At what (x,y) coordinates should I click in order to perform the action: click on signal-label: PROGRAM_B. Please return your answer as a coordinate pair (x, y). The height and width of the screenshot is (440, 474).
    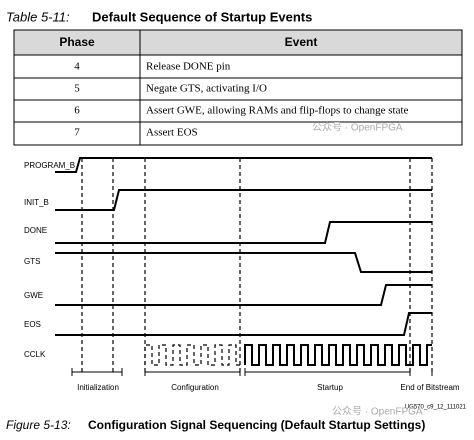
    Looking at the image, I should click on (49, 165).